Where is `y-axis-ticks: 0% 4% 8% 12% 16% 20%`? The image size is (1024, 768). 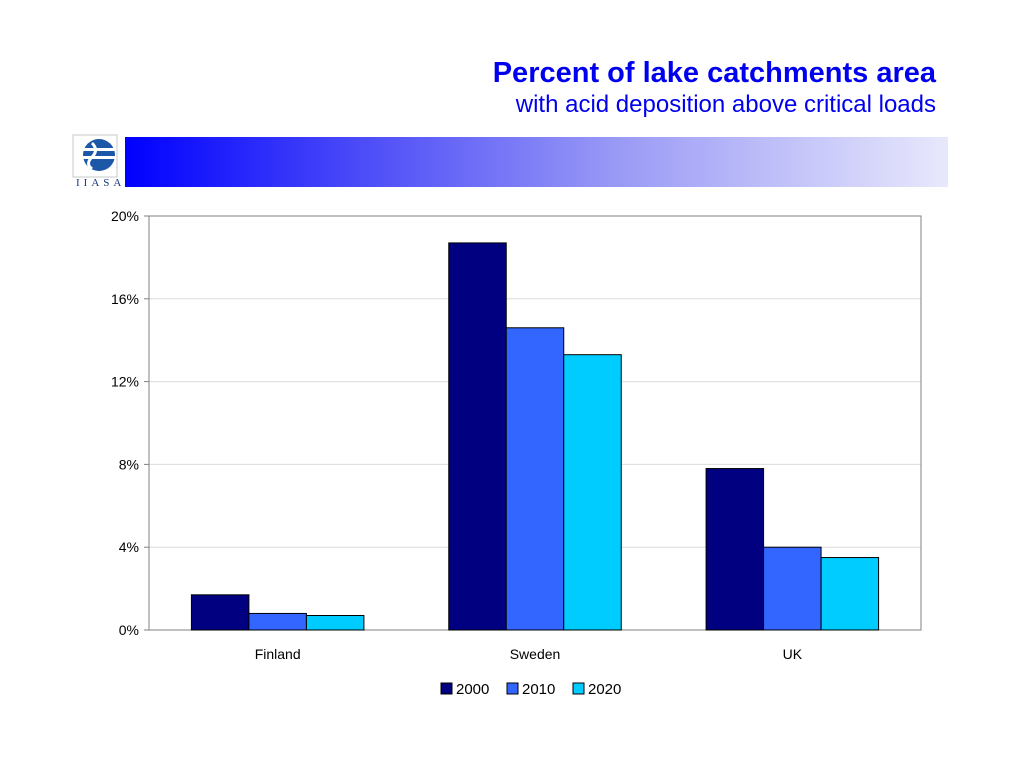
y-axis-ticks: 0% 4% 8% 12% 16% 20% is located at coordinates (130, 423).